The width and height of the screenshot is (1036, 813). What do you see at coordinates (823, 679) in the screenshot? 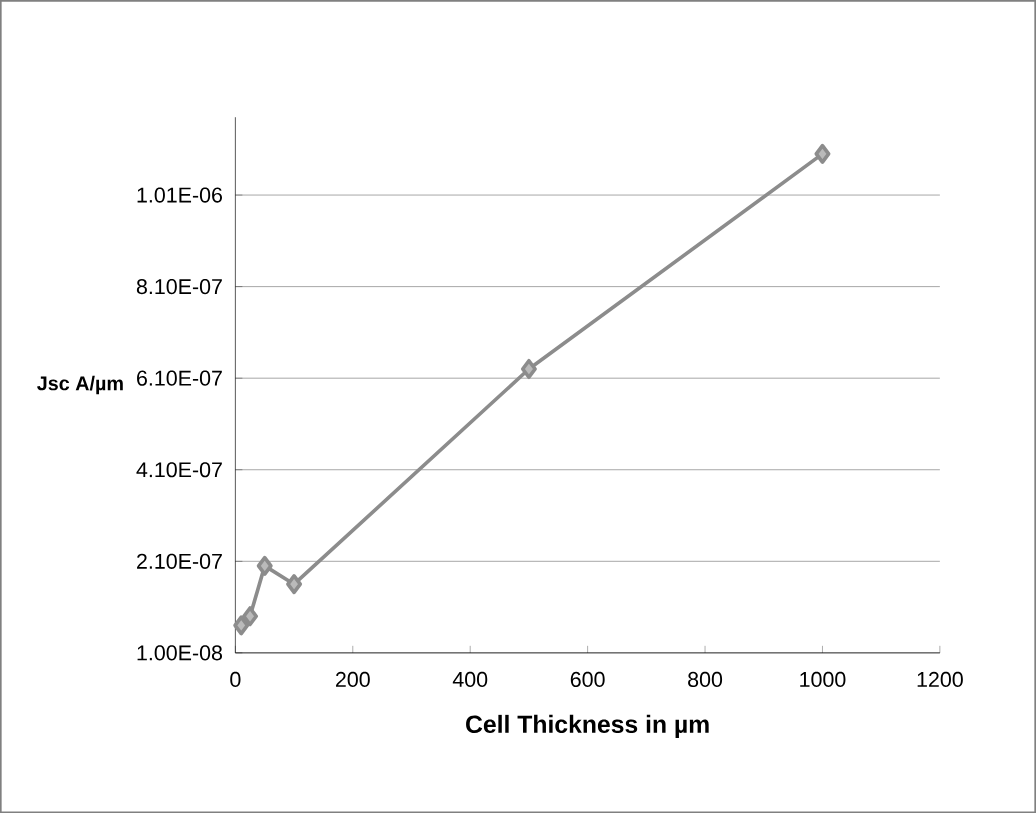
I see `x-tick-label: 1000` at bounding box center [823, 679].